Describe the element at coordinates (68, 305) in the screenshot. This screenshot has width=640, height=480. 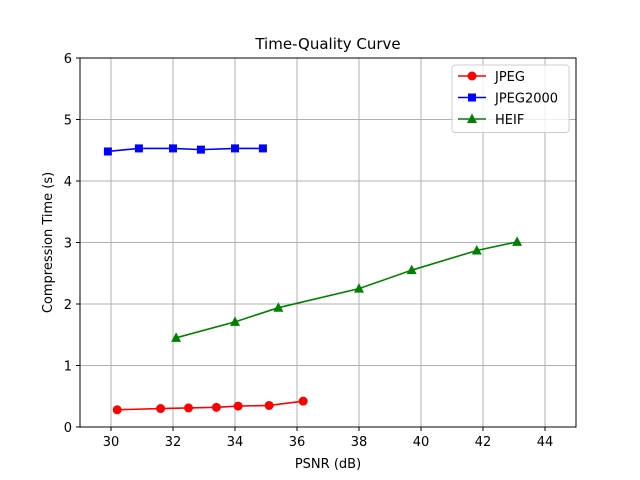
I see `y-tick-label: 2` at that location.